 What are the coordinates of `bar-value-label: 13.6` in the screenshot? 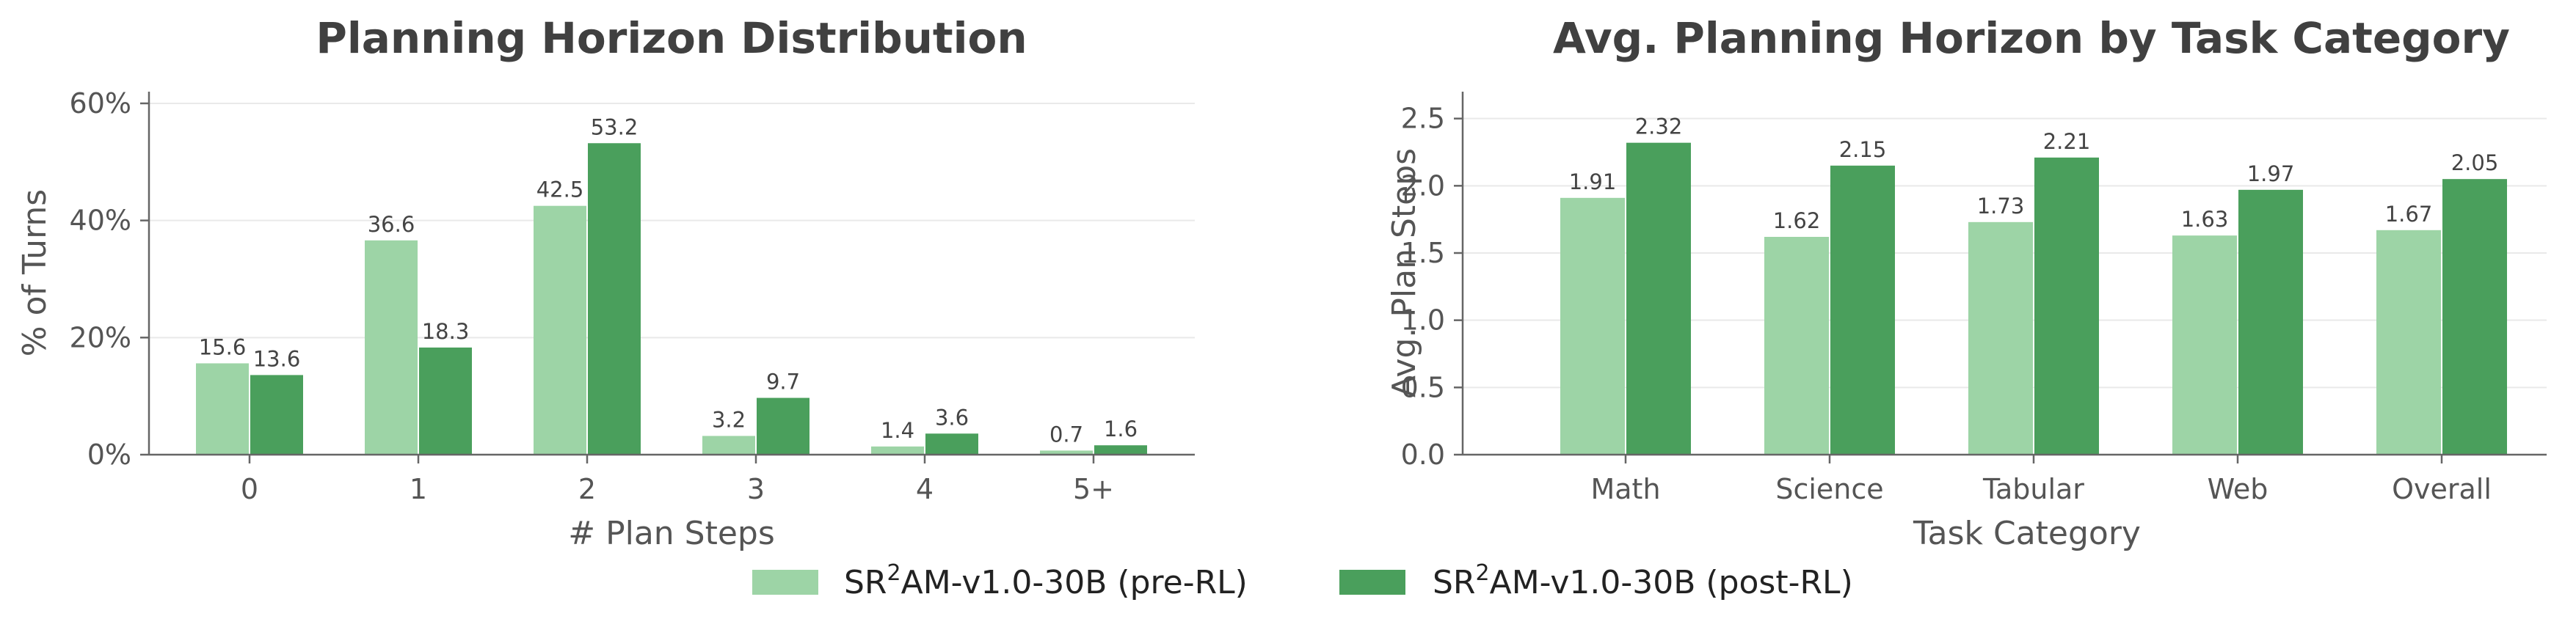 It's located at (277, 358).